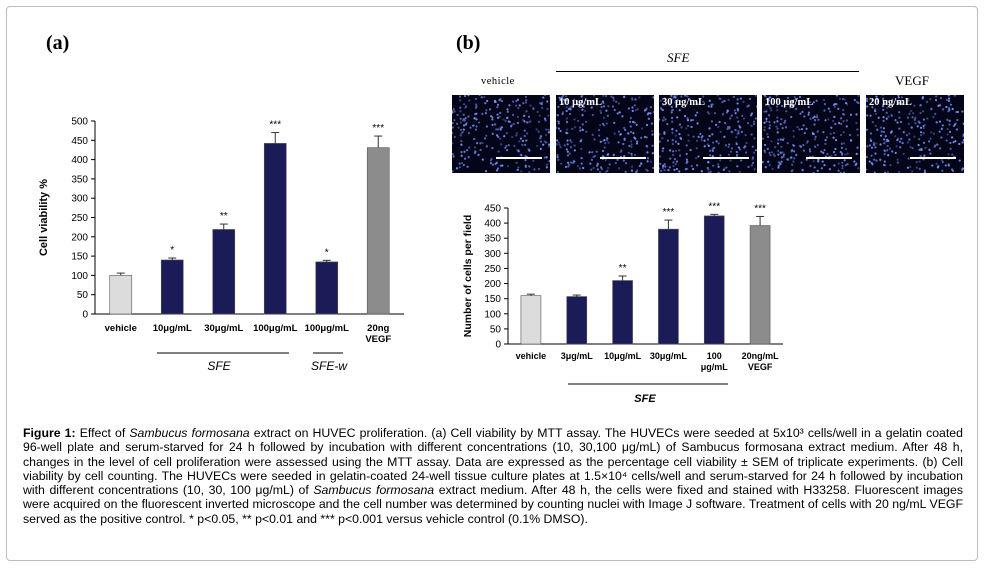 The image size is (984, 568). What do you see at coordinates (79, 122) in the screenshot?
I see `y-tick-label: 500` at bounding box center [79, 122].